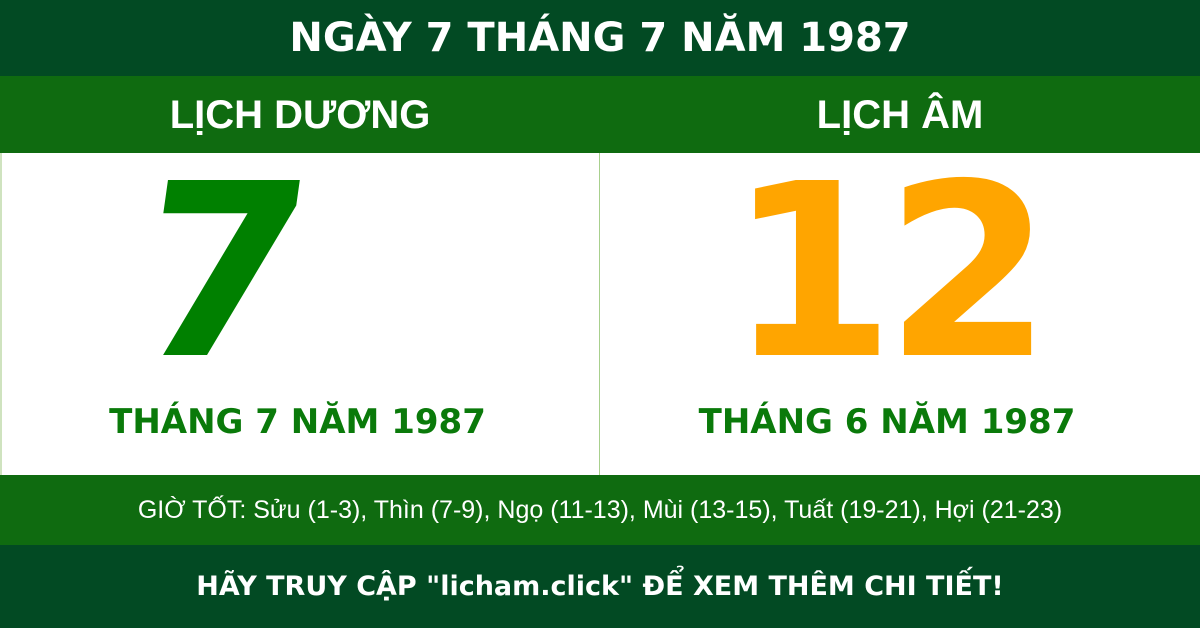 This screenshot has width=1200, height=628. I want to click on lunar-day: 12, so click(890, 272).